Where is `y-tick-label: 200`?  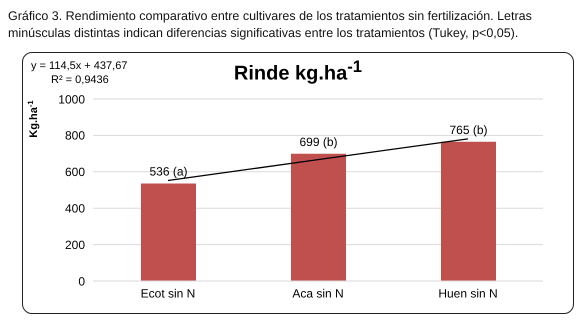
y-tick-label: 200 is located at coordinates (75, 245).